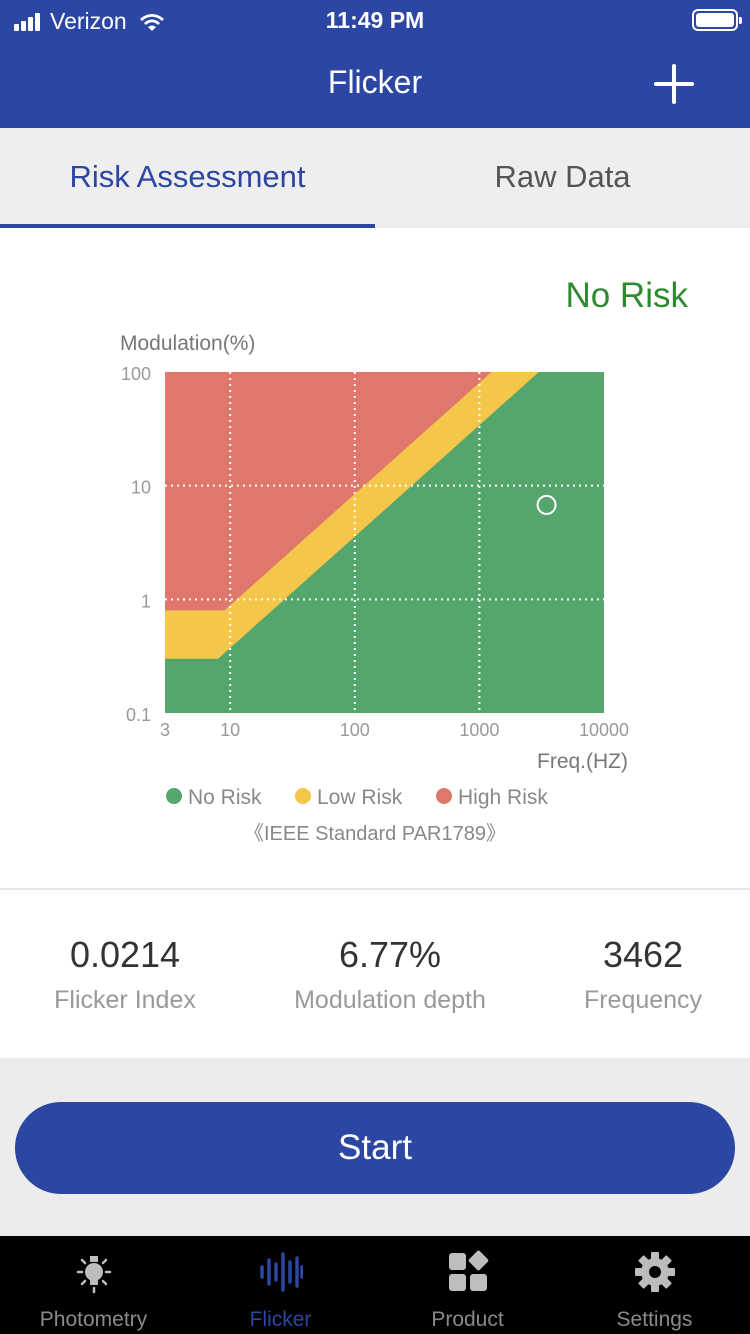  I want to click on x-tick-label: 3, so click(165, 730).